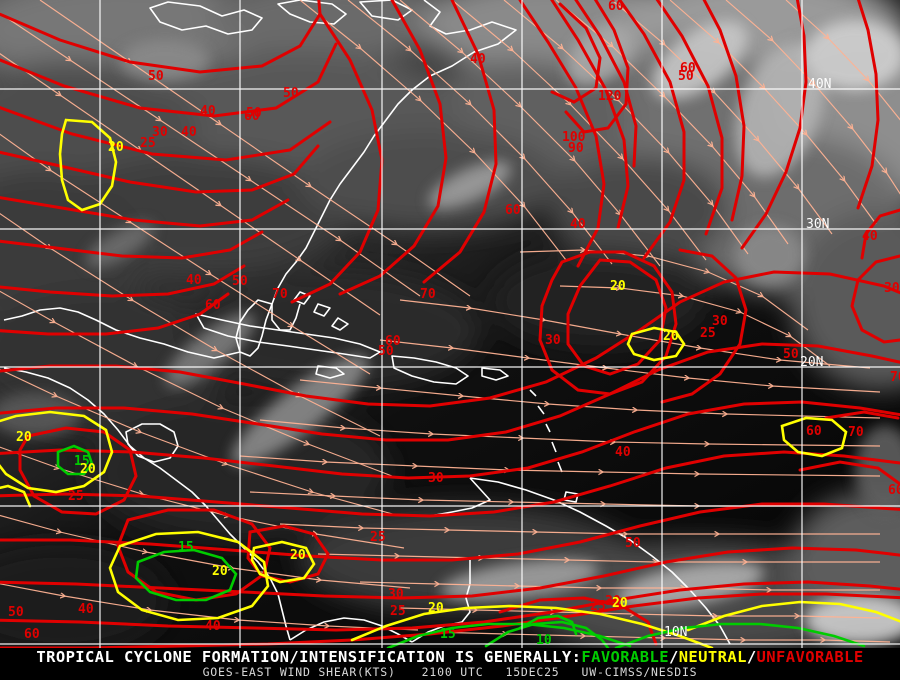 Image resolution: width=900 pixels, height=680 pixels. I want to click on contour-label: 90, so click(576, 148).